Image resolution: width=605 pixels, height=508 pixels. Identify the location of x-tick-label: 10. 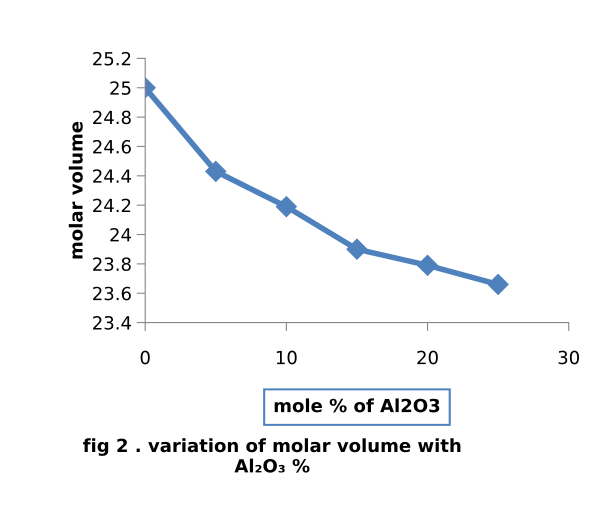
(286, 357).